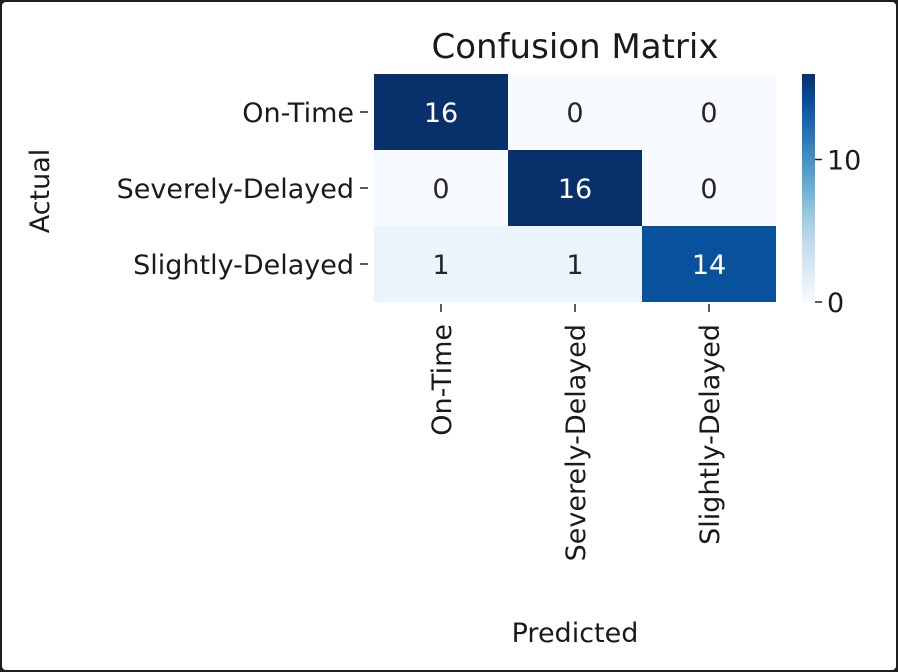 This screenshot has height=672, width=898. Describe the element at coordinates (710, 434) in the screenshot. I see `x-tick-label: Slightly-Delayed` at that location.